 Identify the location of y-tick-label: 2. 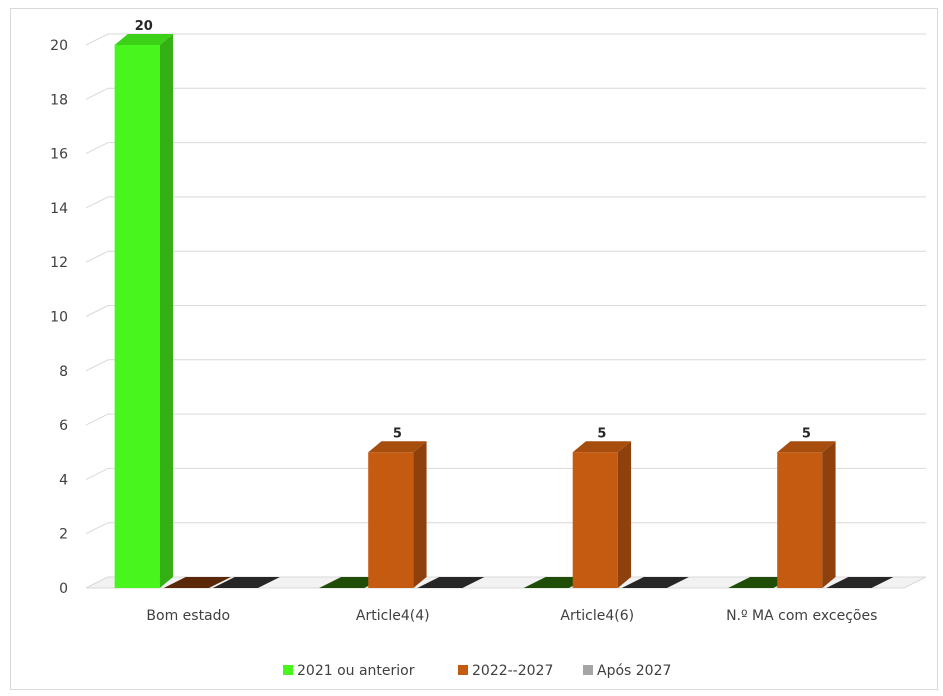
(63, 535).